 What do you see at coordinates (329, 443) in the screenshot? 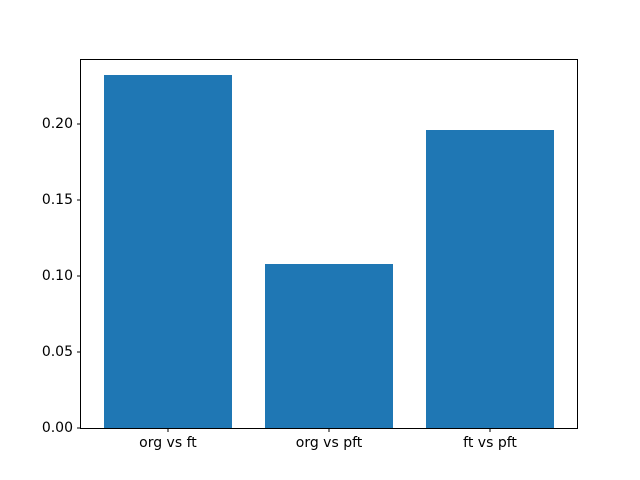
I see `x-tick-label: org vs pft` at bounding box center [329, 443].